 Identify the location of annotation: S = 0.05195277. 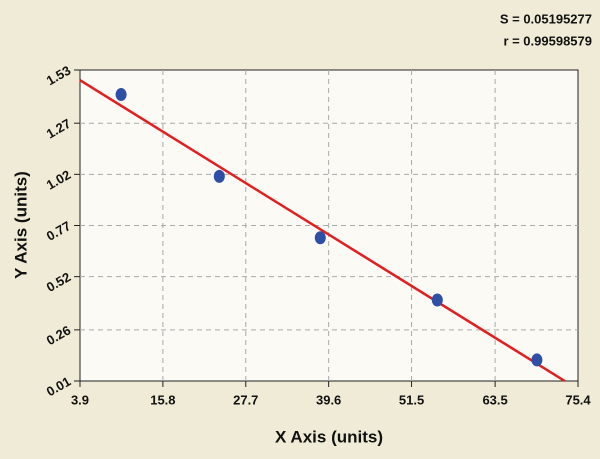
(546, 18).